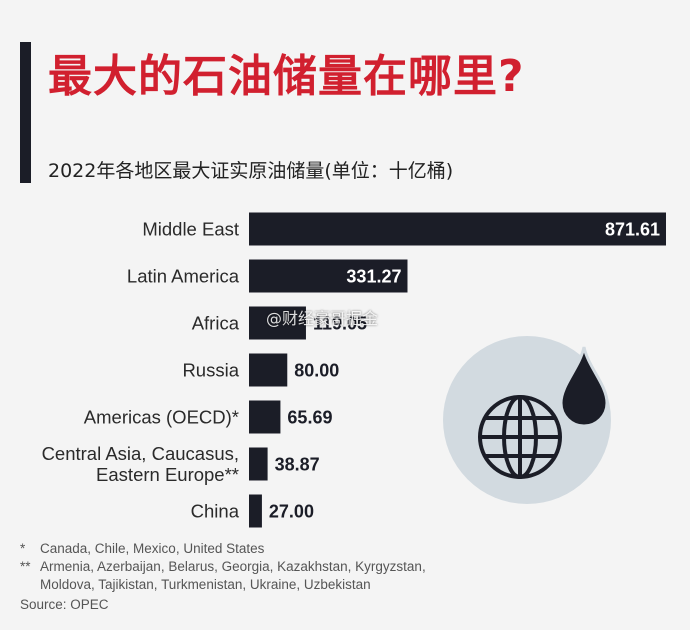 The width and height of the screenshot is (690, 630). I want to click on footnote-mark, so click(30, 585).